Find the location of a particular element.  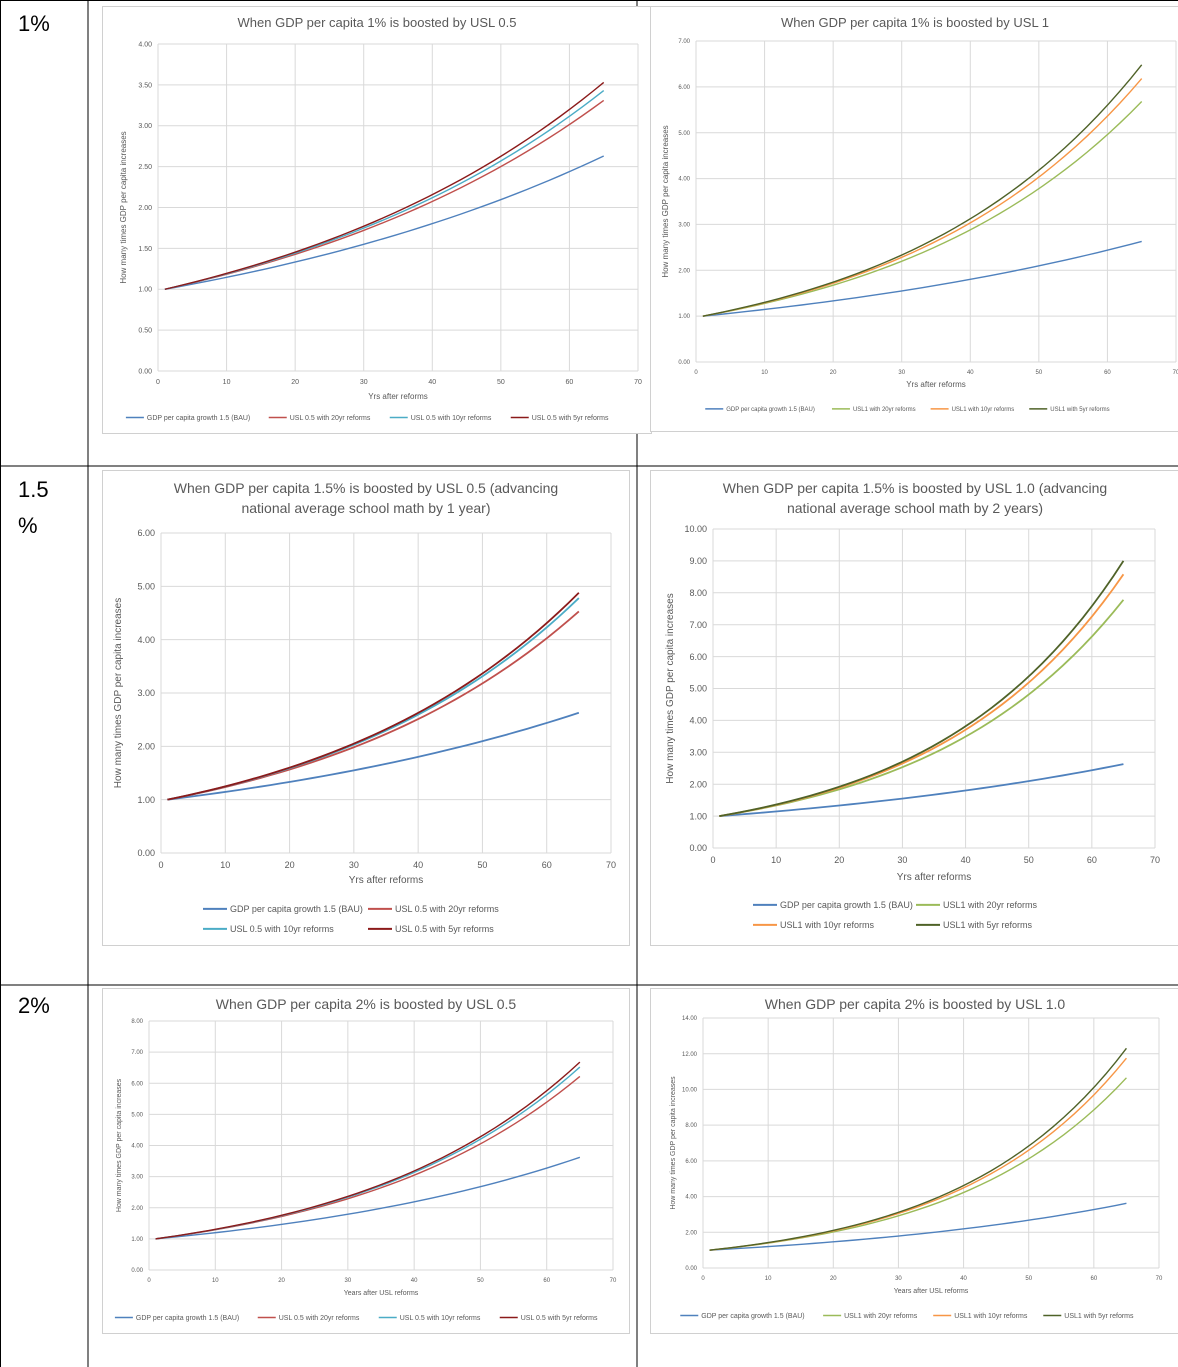

chart-title: national average school math by 1 year) is located at coordinates (365, 508).